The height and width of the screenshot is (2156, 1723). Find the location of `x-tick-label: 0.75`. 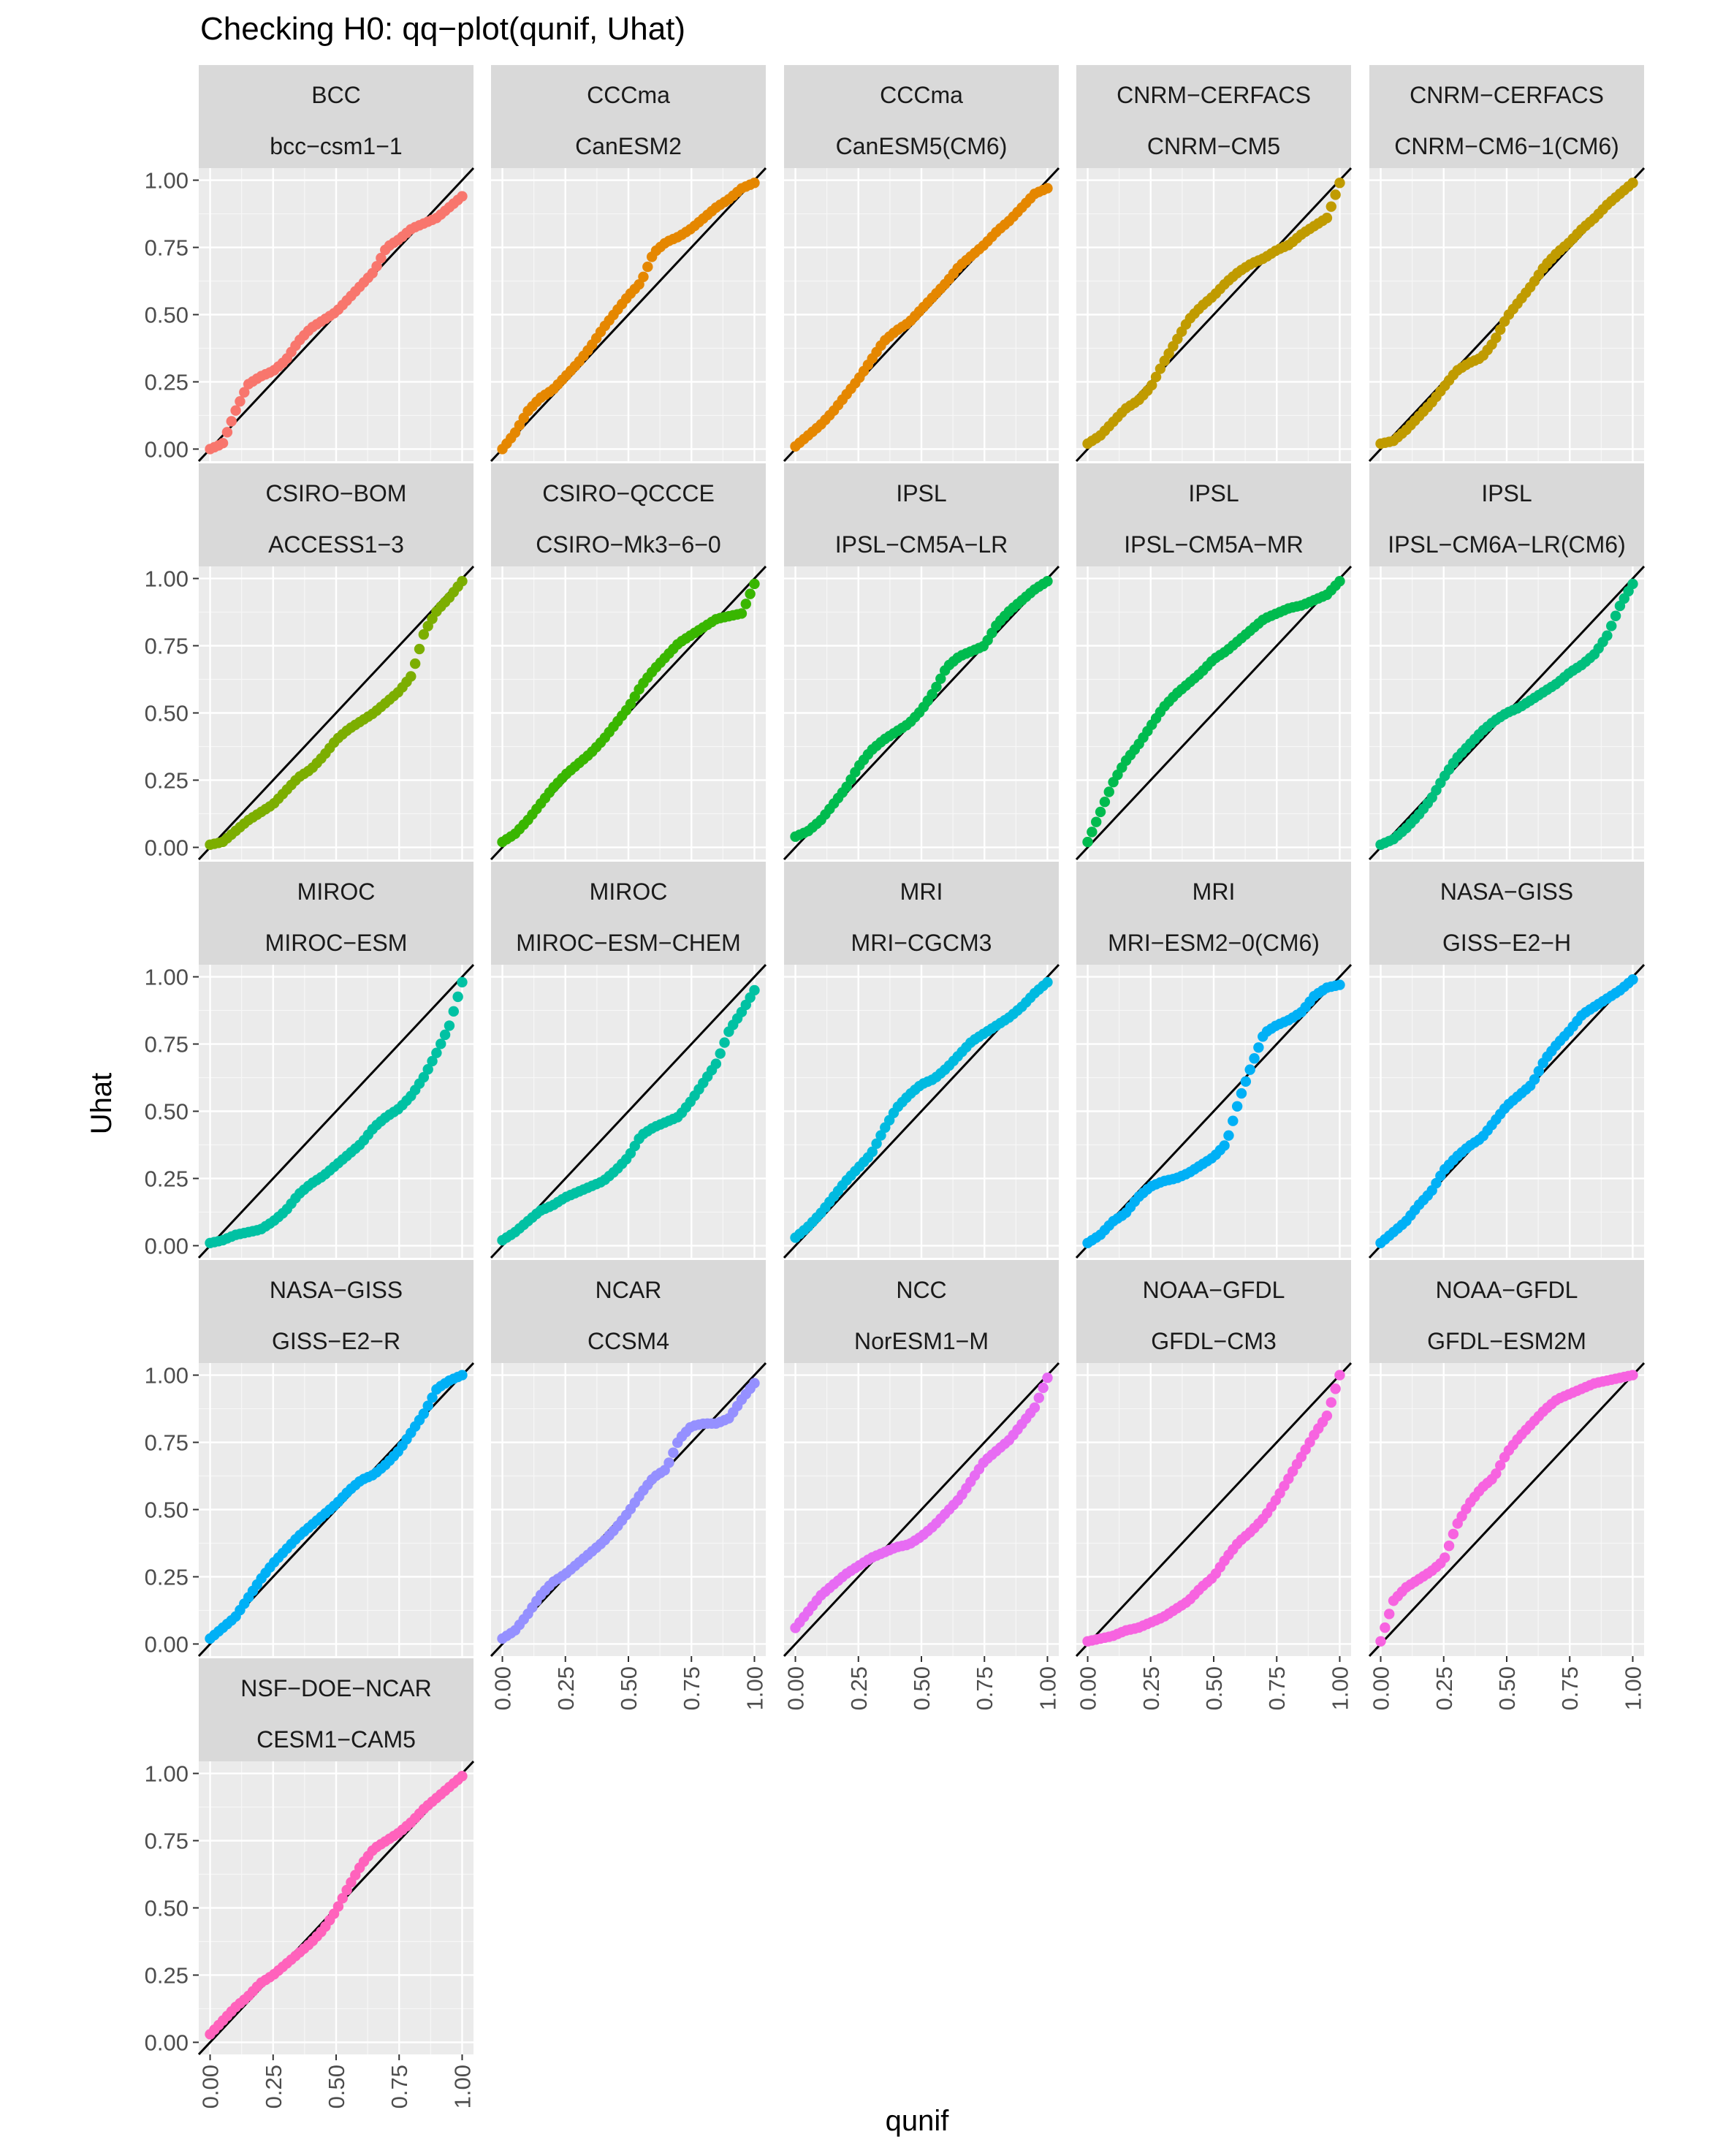

x-tick-label: 0.75 is located at coordinates (691, 1688).